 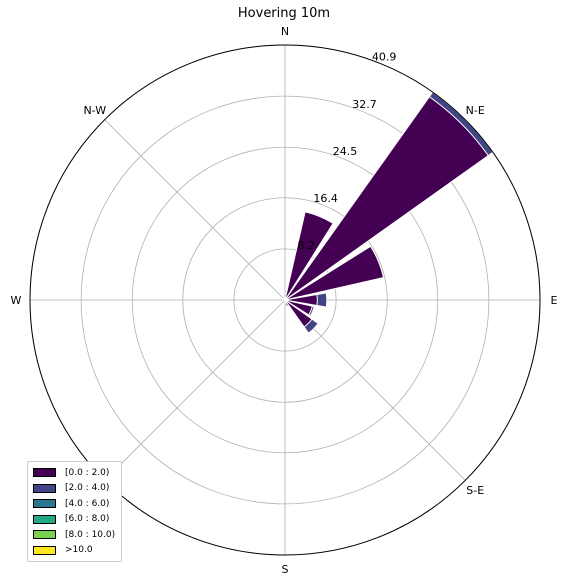 I want to click on radial-tick-label: 24.5, so click(x=345, y=151).